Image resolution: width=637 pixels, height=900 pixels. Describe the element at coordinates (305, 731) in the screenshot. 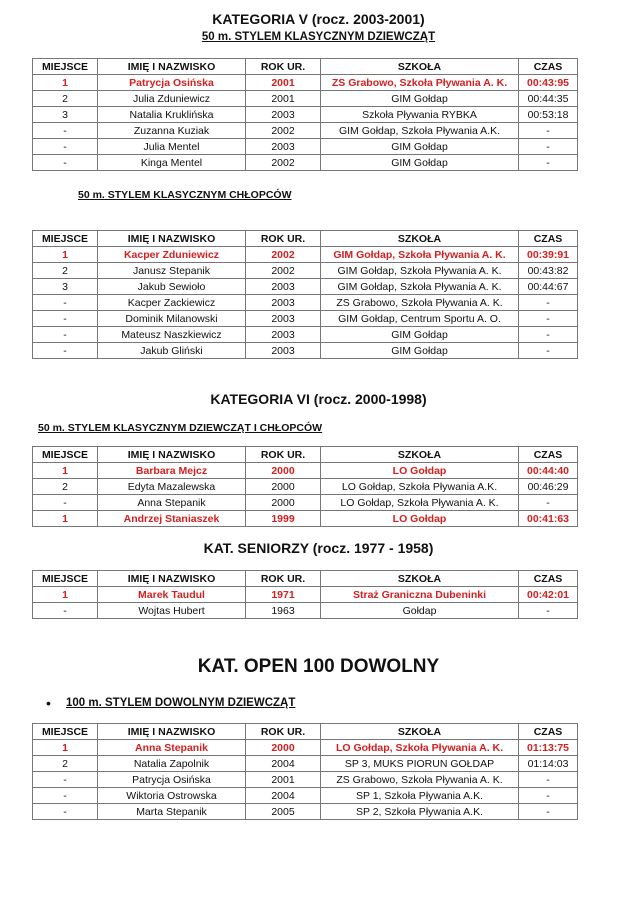

I see `header-row: MIEJSCE IMIĘ I NAZWISKO ROK UR. SZKOŁA CZAS` at that location.